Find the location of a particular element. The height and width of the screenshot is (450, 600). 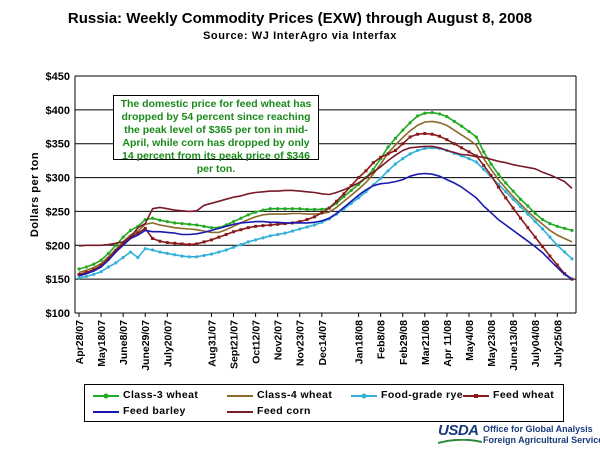

legend-swatch-feed-barley is located at coordinates (106, 412).